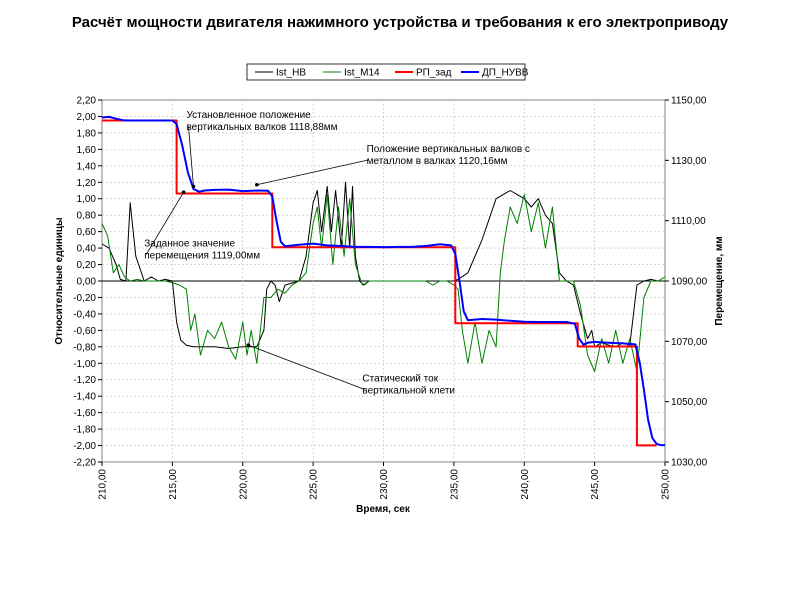 This screenshot has width=800, height=600. Describe the element at coordinates (261, 127) in the screenshot. I see `annotation-text: вертикальных валков 1118,88мм` at that location.